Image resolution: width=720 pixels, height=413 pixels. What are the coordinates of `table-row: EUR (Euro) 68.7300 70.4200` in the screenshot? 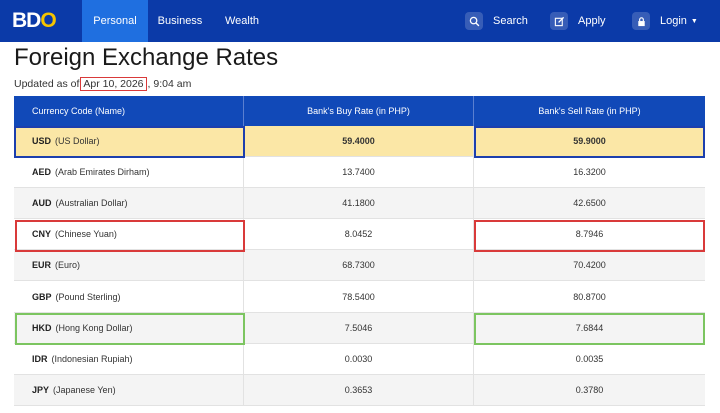 It's located at (359, 266).